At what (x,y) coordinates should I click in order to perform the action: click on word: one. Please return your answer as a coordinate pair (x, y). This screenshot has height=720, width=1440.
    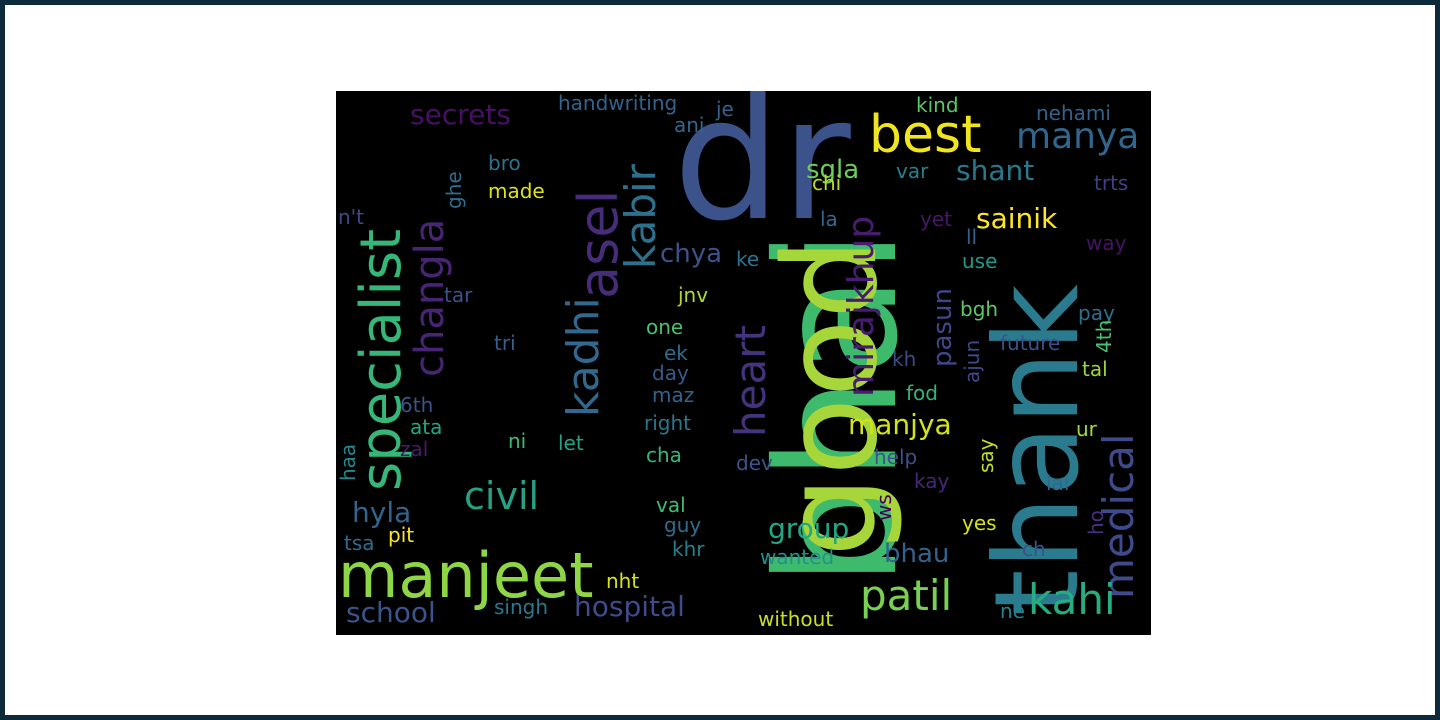
    Looking at the image, I should click on (665, 327).